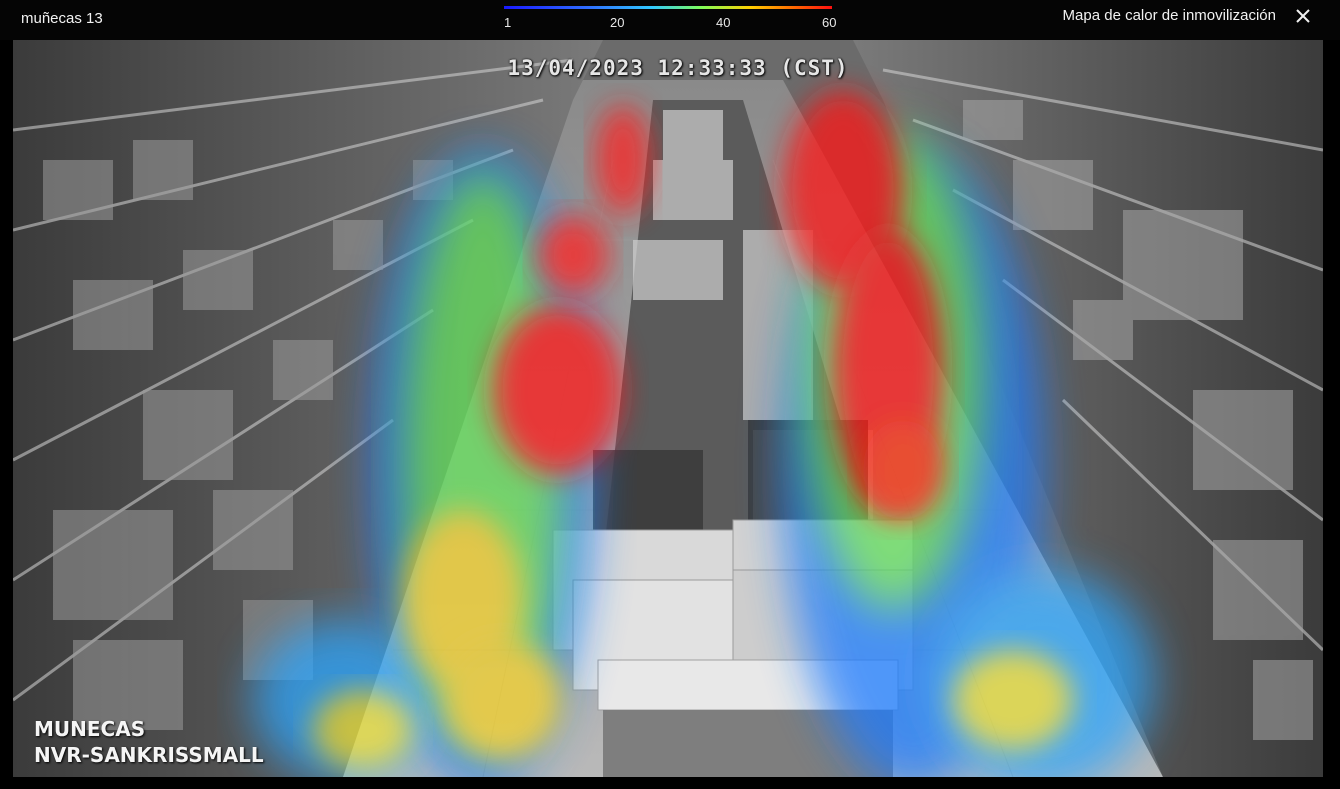 The width and height of the screenshot is (1340, 789). Describe the element at coordinates (90, 729) in the screenshot. I see `channel-name: MUNECAS` at that location.